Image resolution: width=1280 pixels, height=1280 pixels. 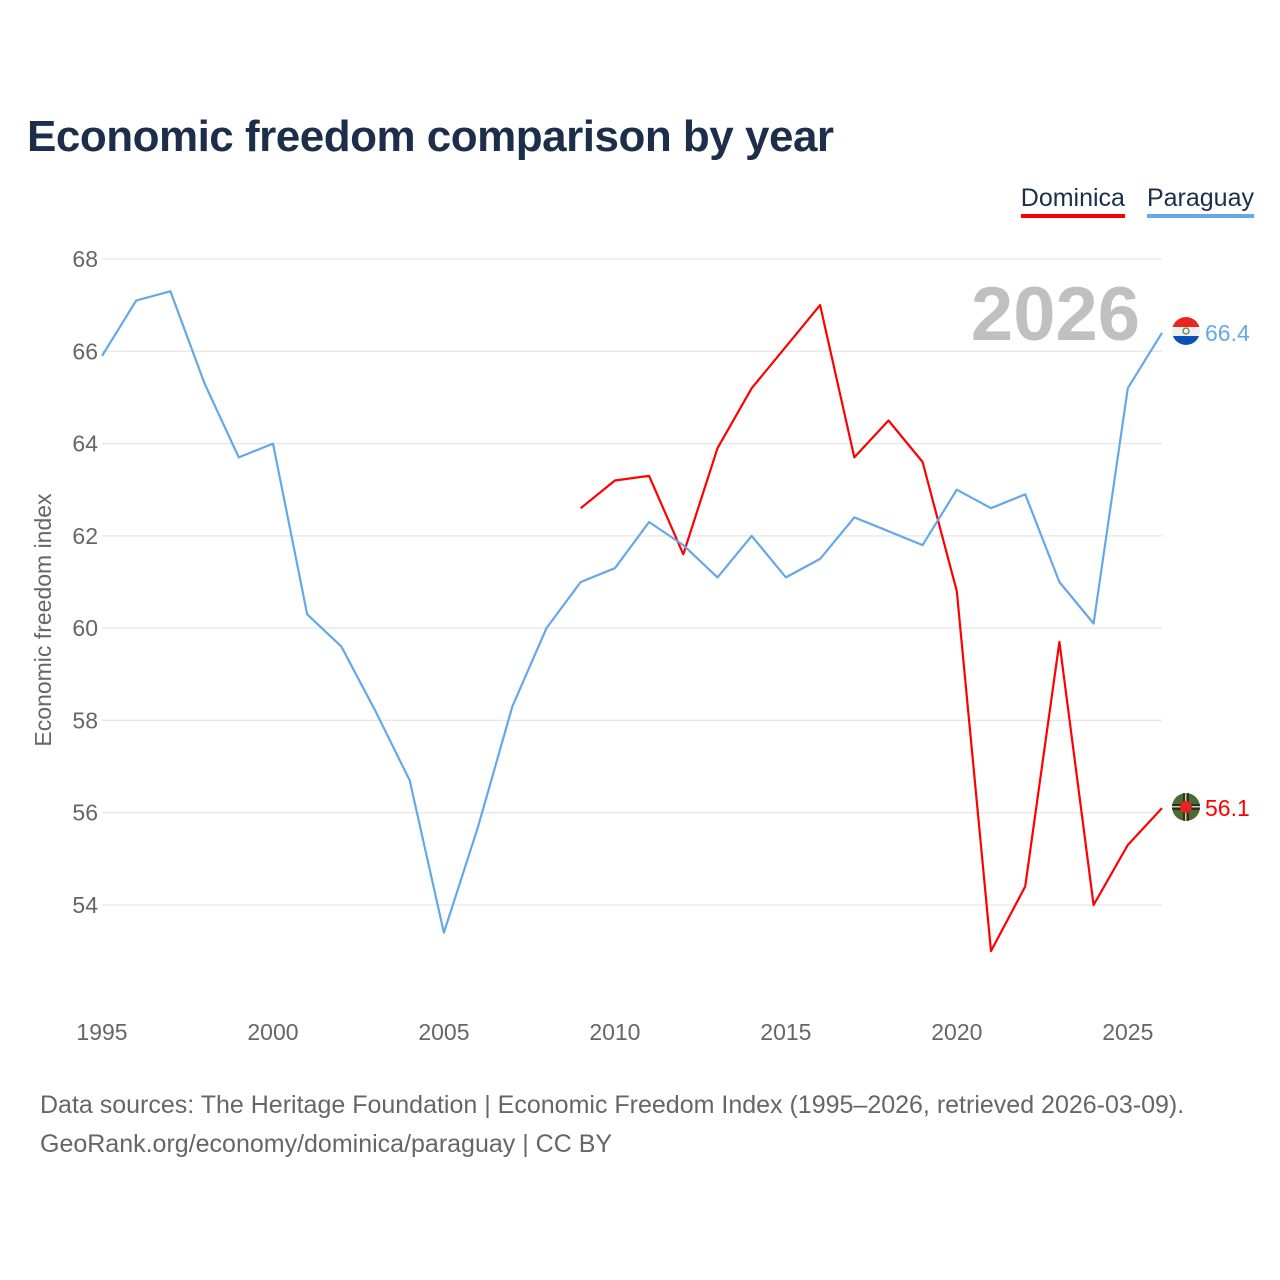 What do you see at coordinates (430, 136) in the screenshot?
I see `chart-title: Economic freedom comparison by year` at bounding box center [430, 136].